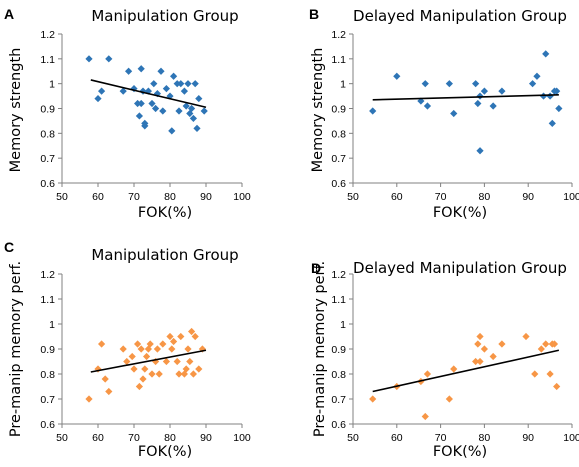  I want to click on panel-c-xlabel: FOK(%), so click(165, 452).